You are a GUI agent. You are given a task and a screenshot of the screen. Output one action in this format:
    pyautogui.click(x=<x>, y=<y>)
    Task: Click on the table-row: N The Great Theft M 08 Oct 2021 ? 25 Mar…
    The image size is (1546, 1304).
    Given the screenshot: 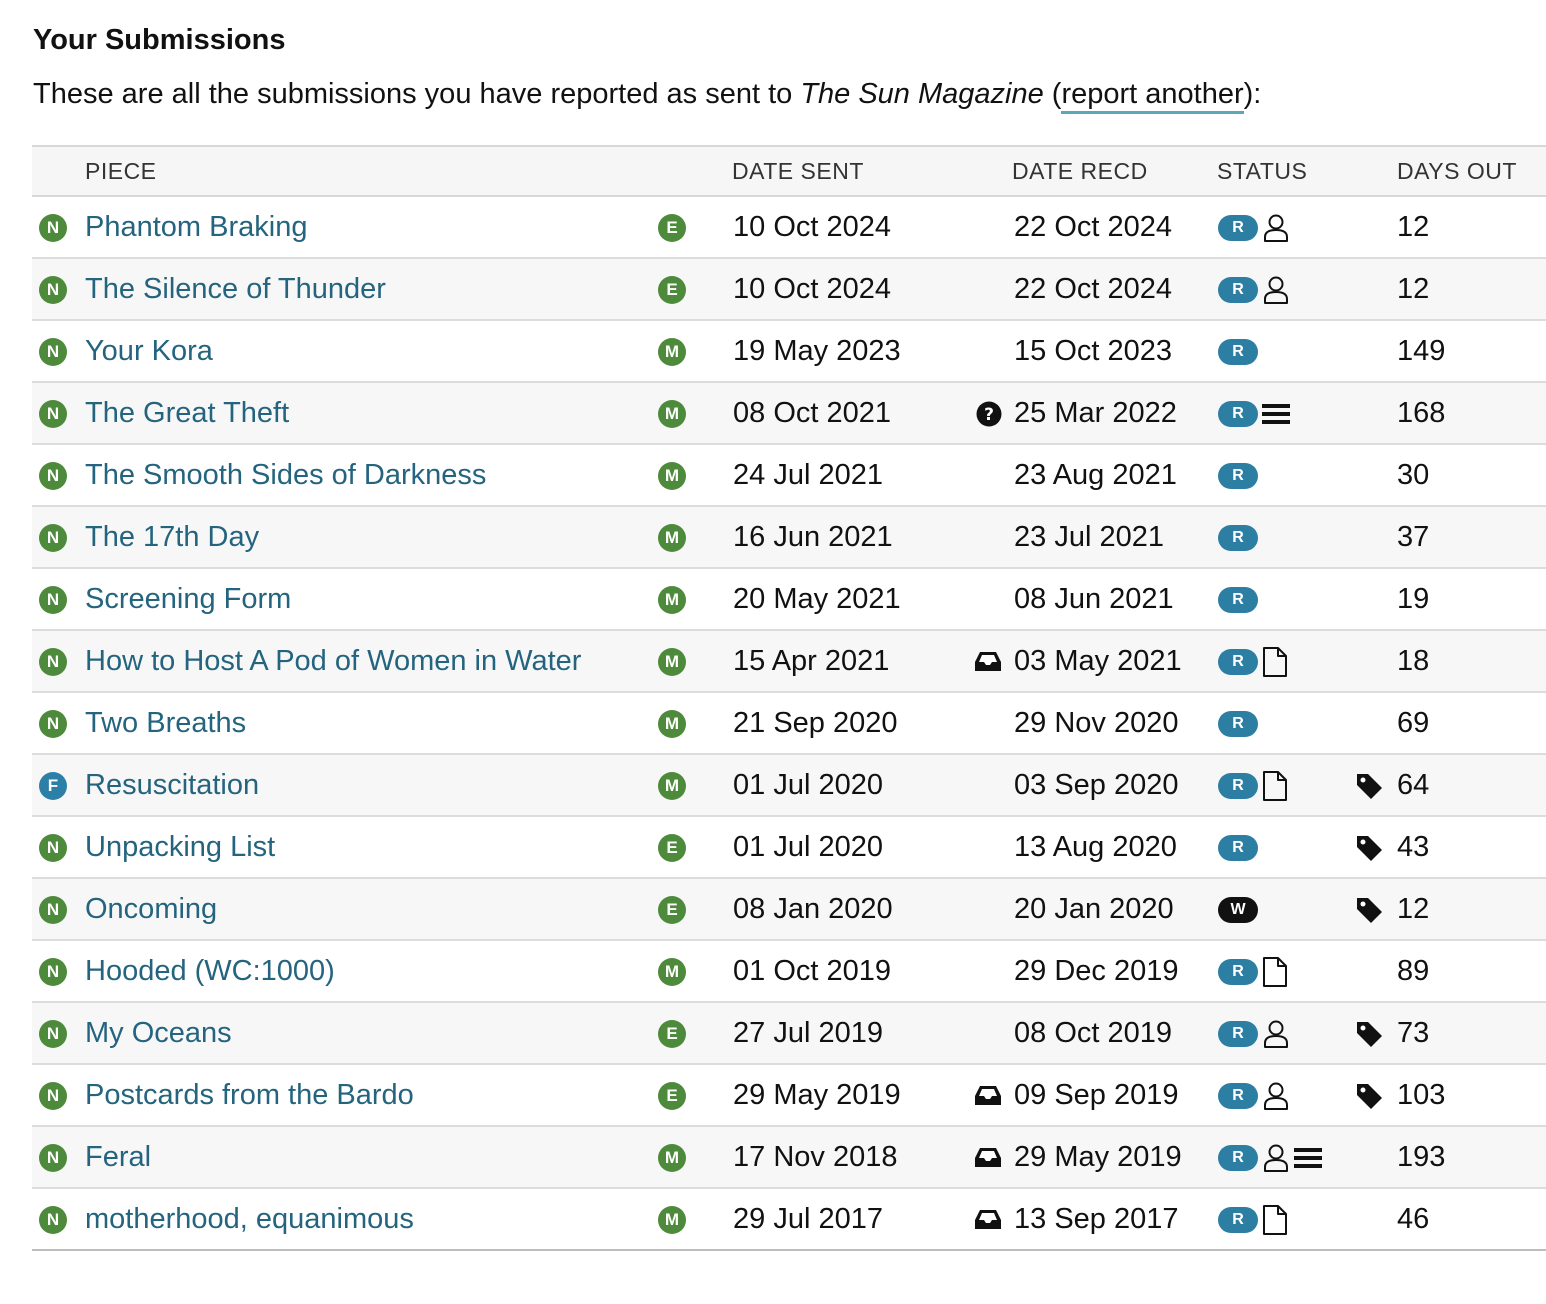 What is the action you would take?
    pyautogui.click(x=789, y=413)
    